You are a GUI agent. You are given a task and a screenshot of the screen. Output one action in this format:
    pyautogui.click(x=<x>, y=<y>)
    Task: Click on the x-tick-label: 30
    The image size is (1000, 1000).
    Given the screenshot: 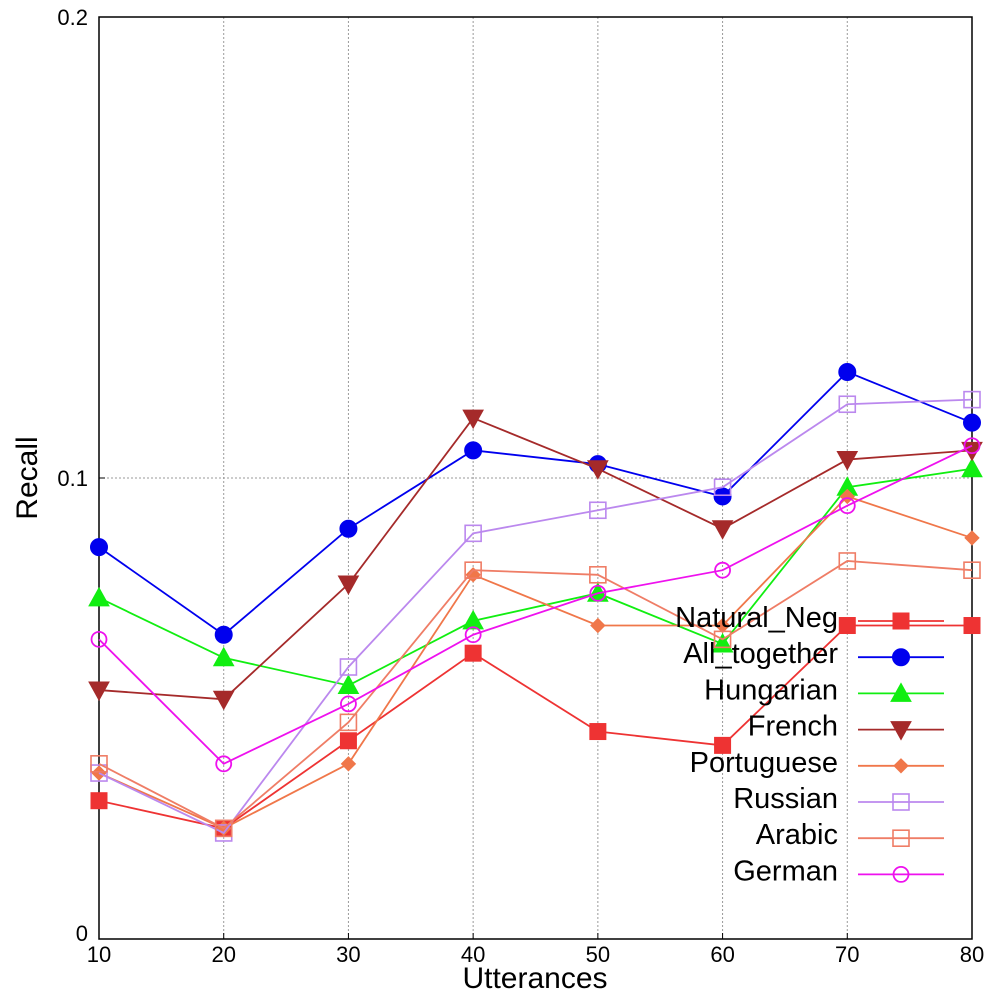 What is the action you would take?
    pyautogui.click(x=348, y=954)
    